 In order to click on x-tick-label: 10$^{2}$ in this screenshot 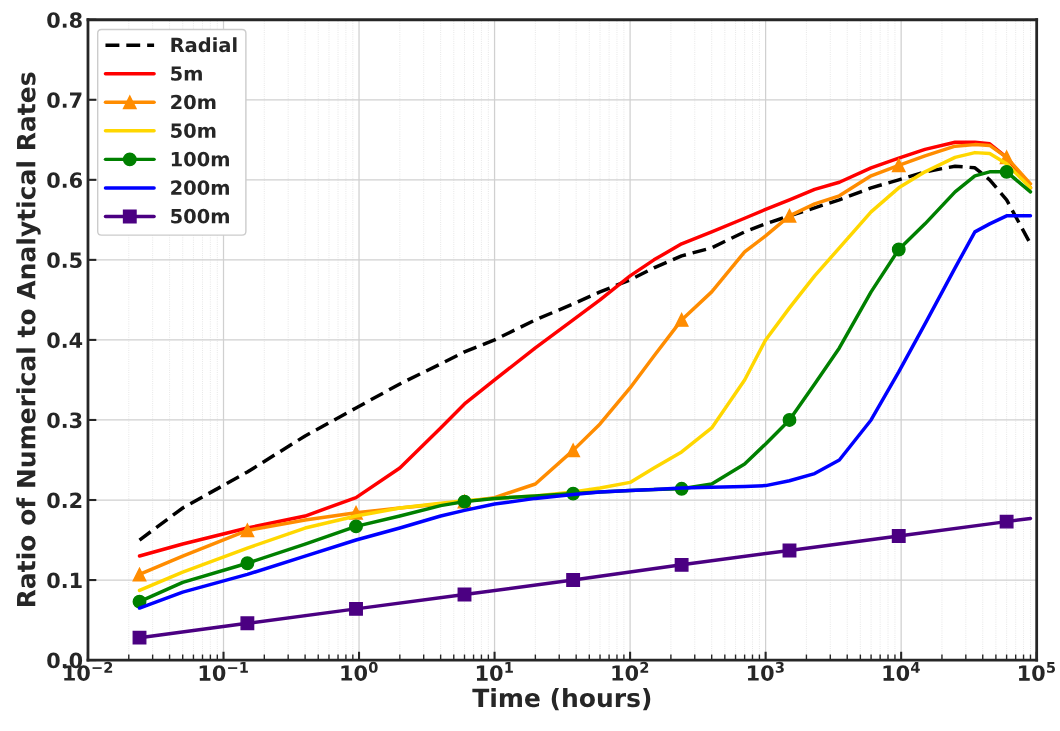, I will do `click(630, 671)`.